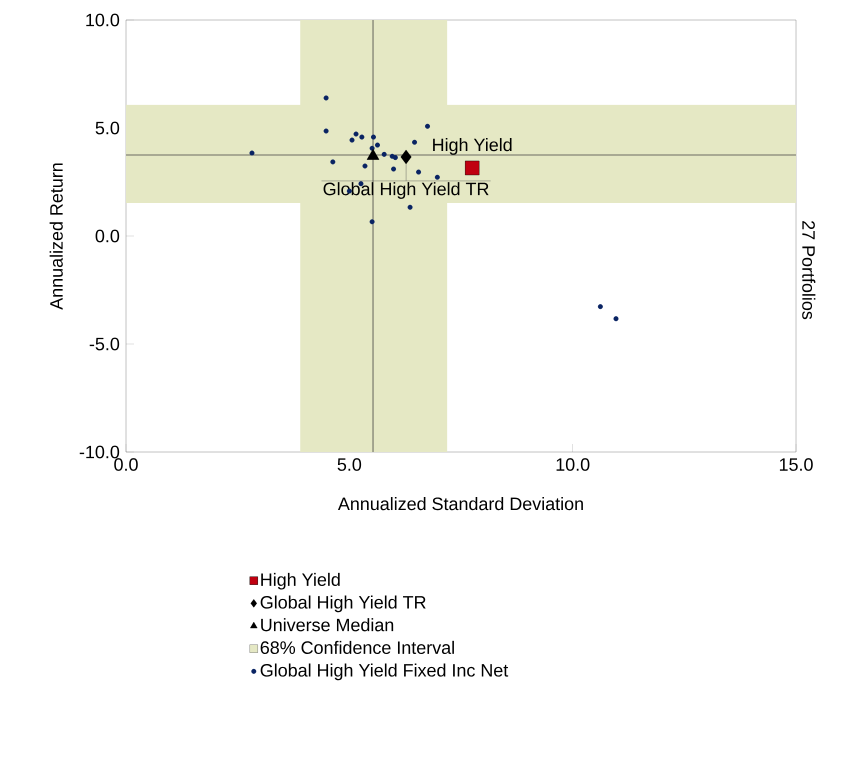  Describe the element at coordinates (796, 464) in the screenshot. I see `x-tick-label: 15.0` at that location.